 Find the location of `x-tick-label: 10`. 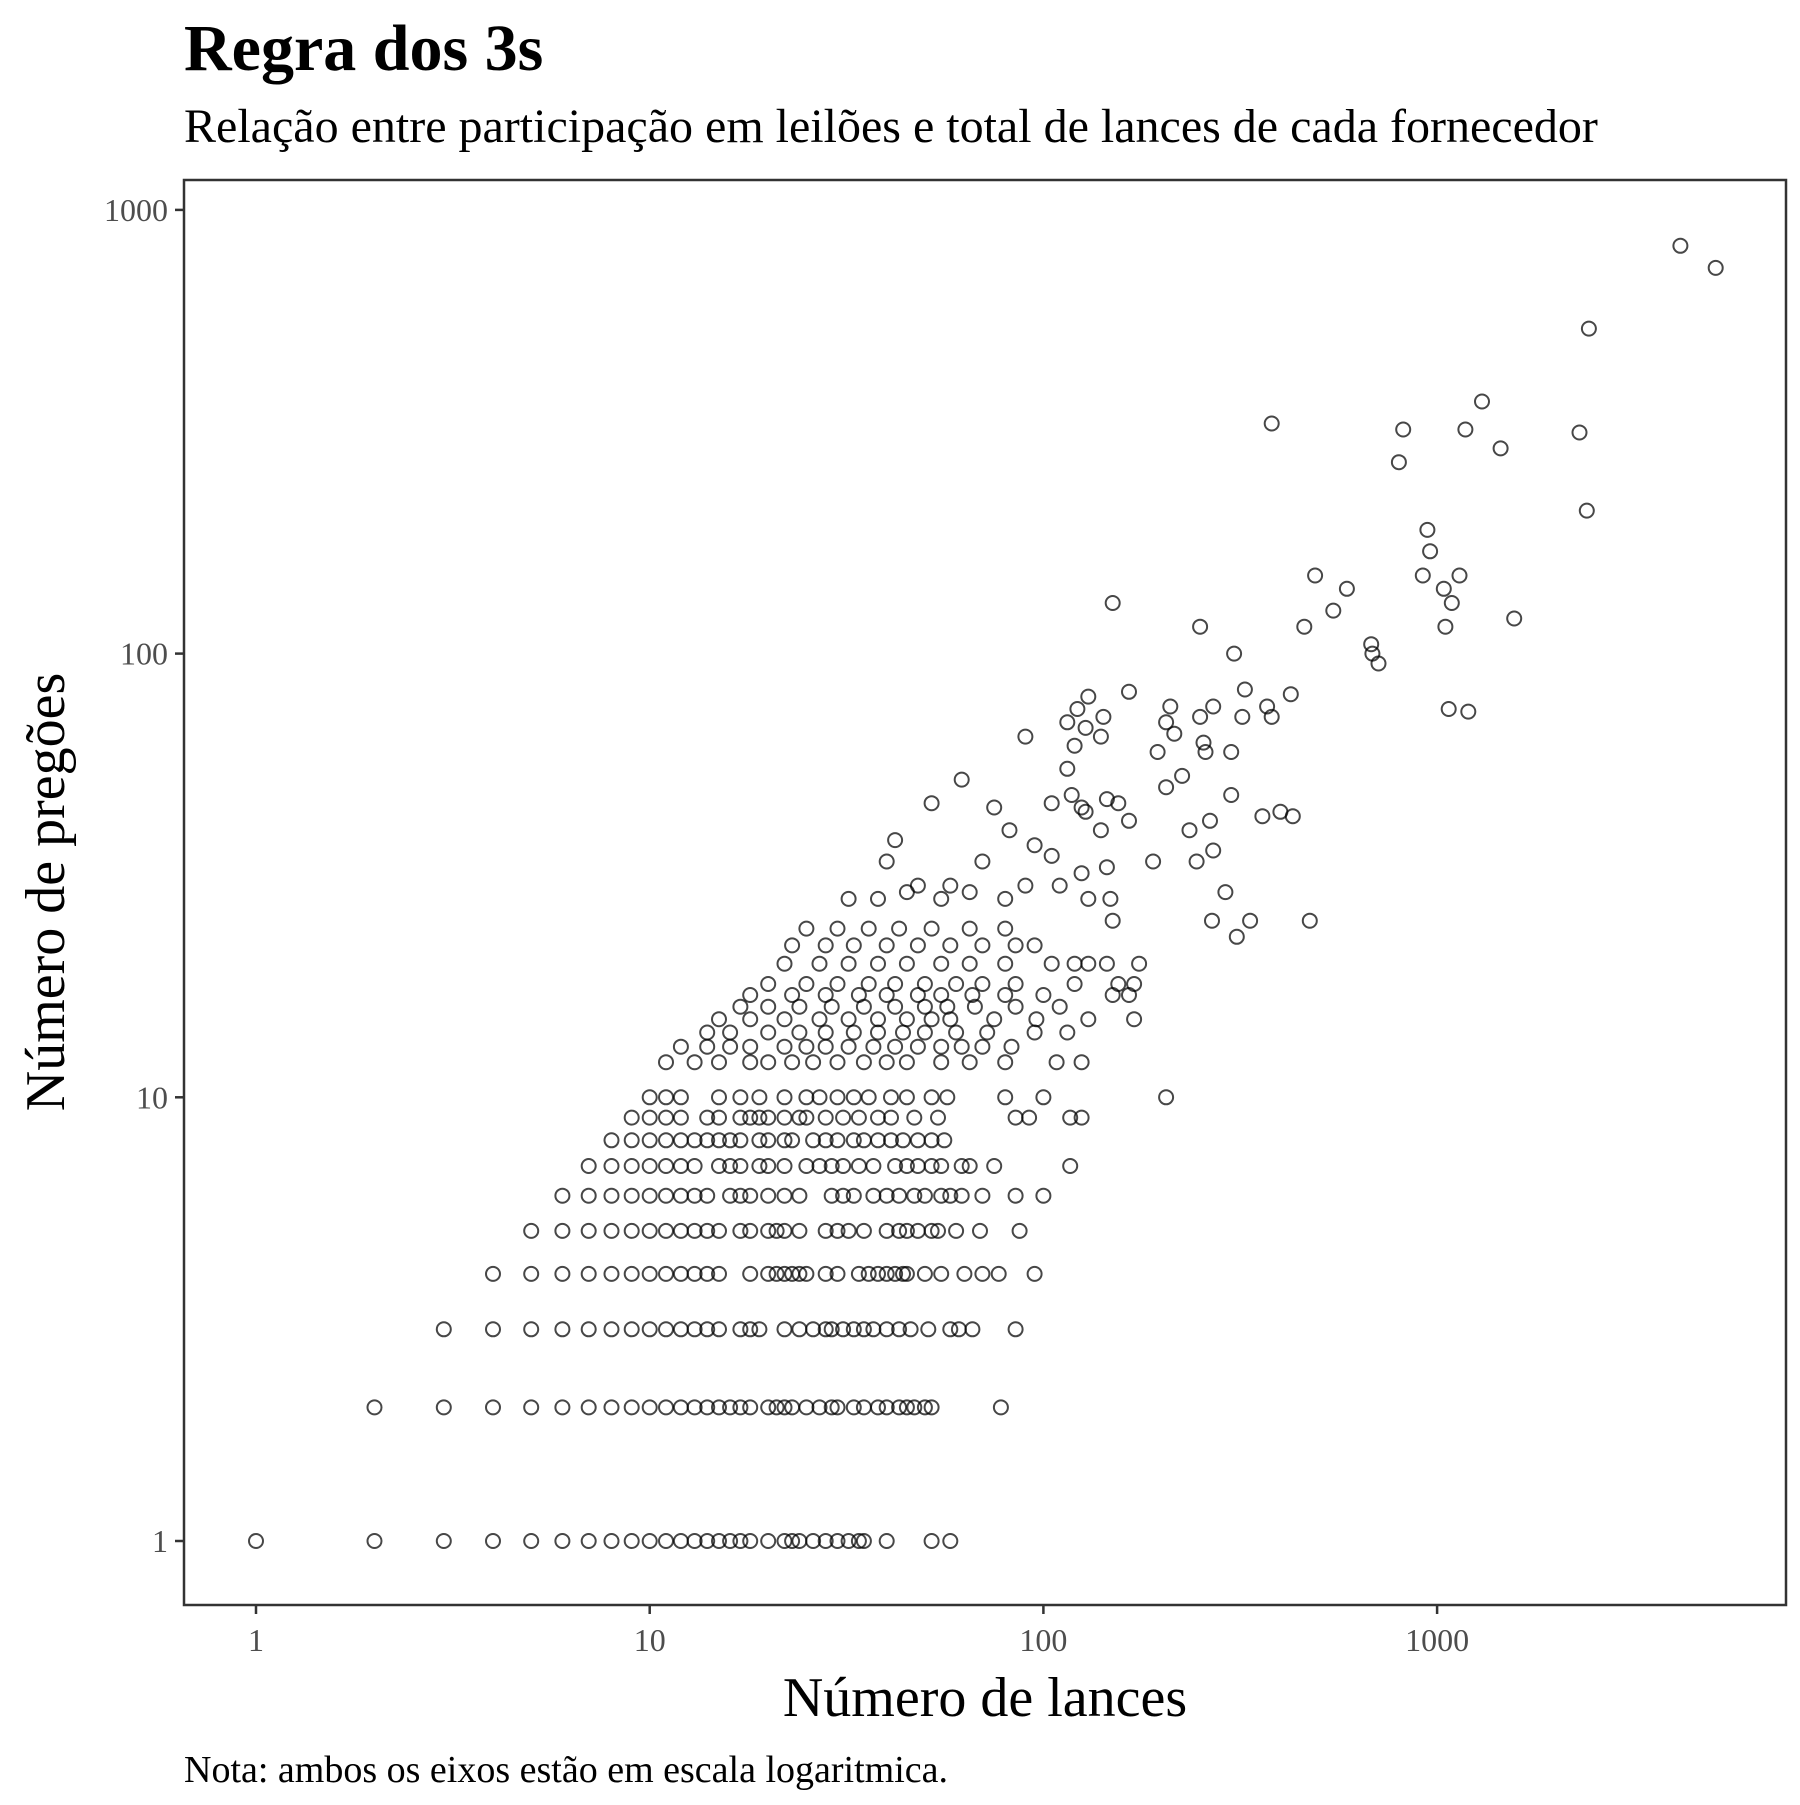

x-tick-label: 10 is located at coordinates (650, 1640).